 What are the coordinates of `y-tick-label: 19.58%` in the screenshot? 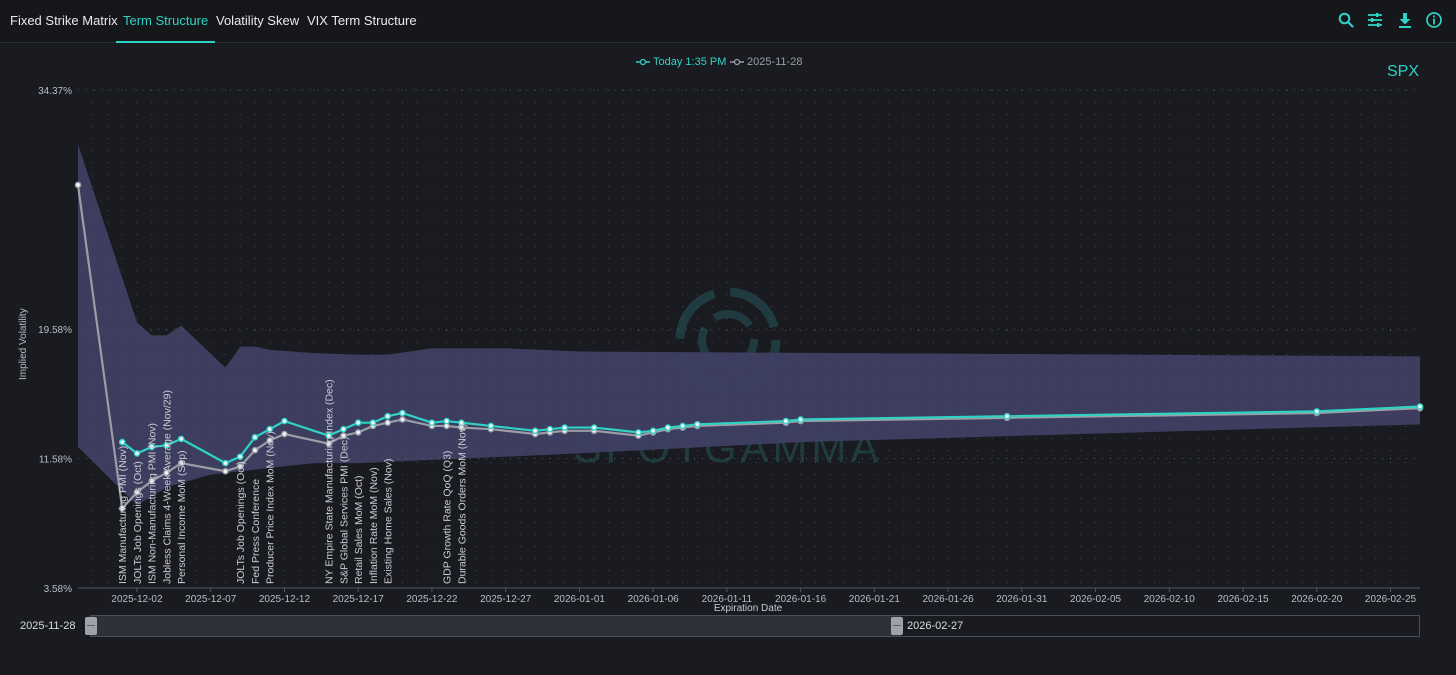 It's located at (55, 330).